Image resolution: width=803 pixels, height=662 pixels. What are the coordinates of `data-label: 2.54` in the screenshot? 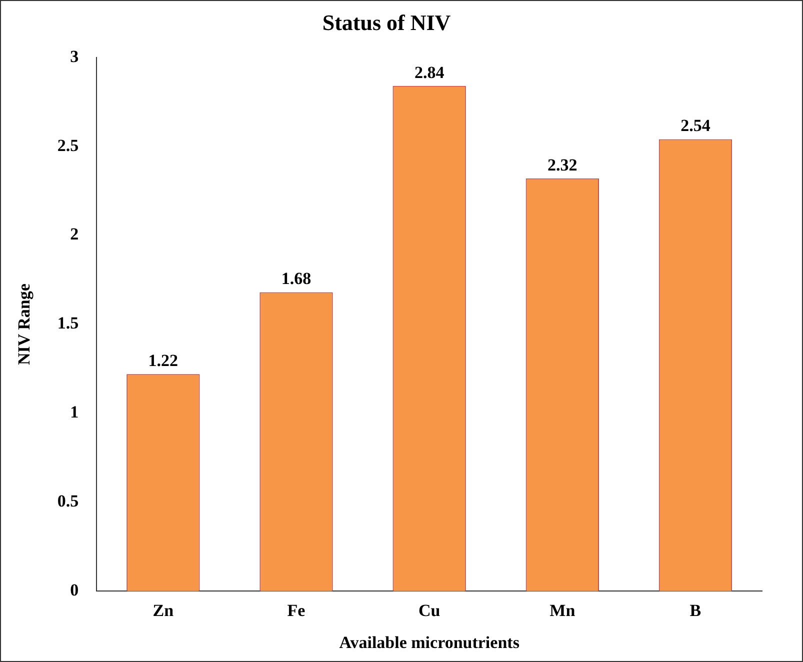 It's located at (695, 126).